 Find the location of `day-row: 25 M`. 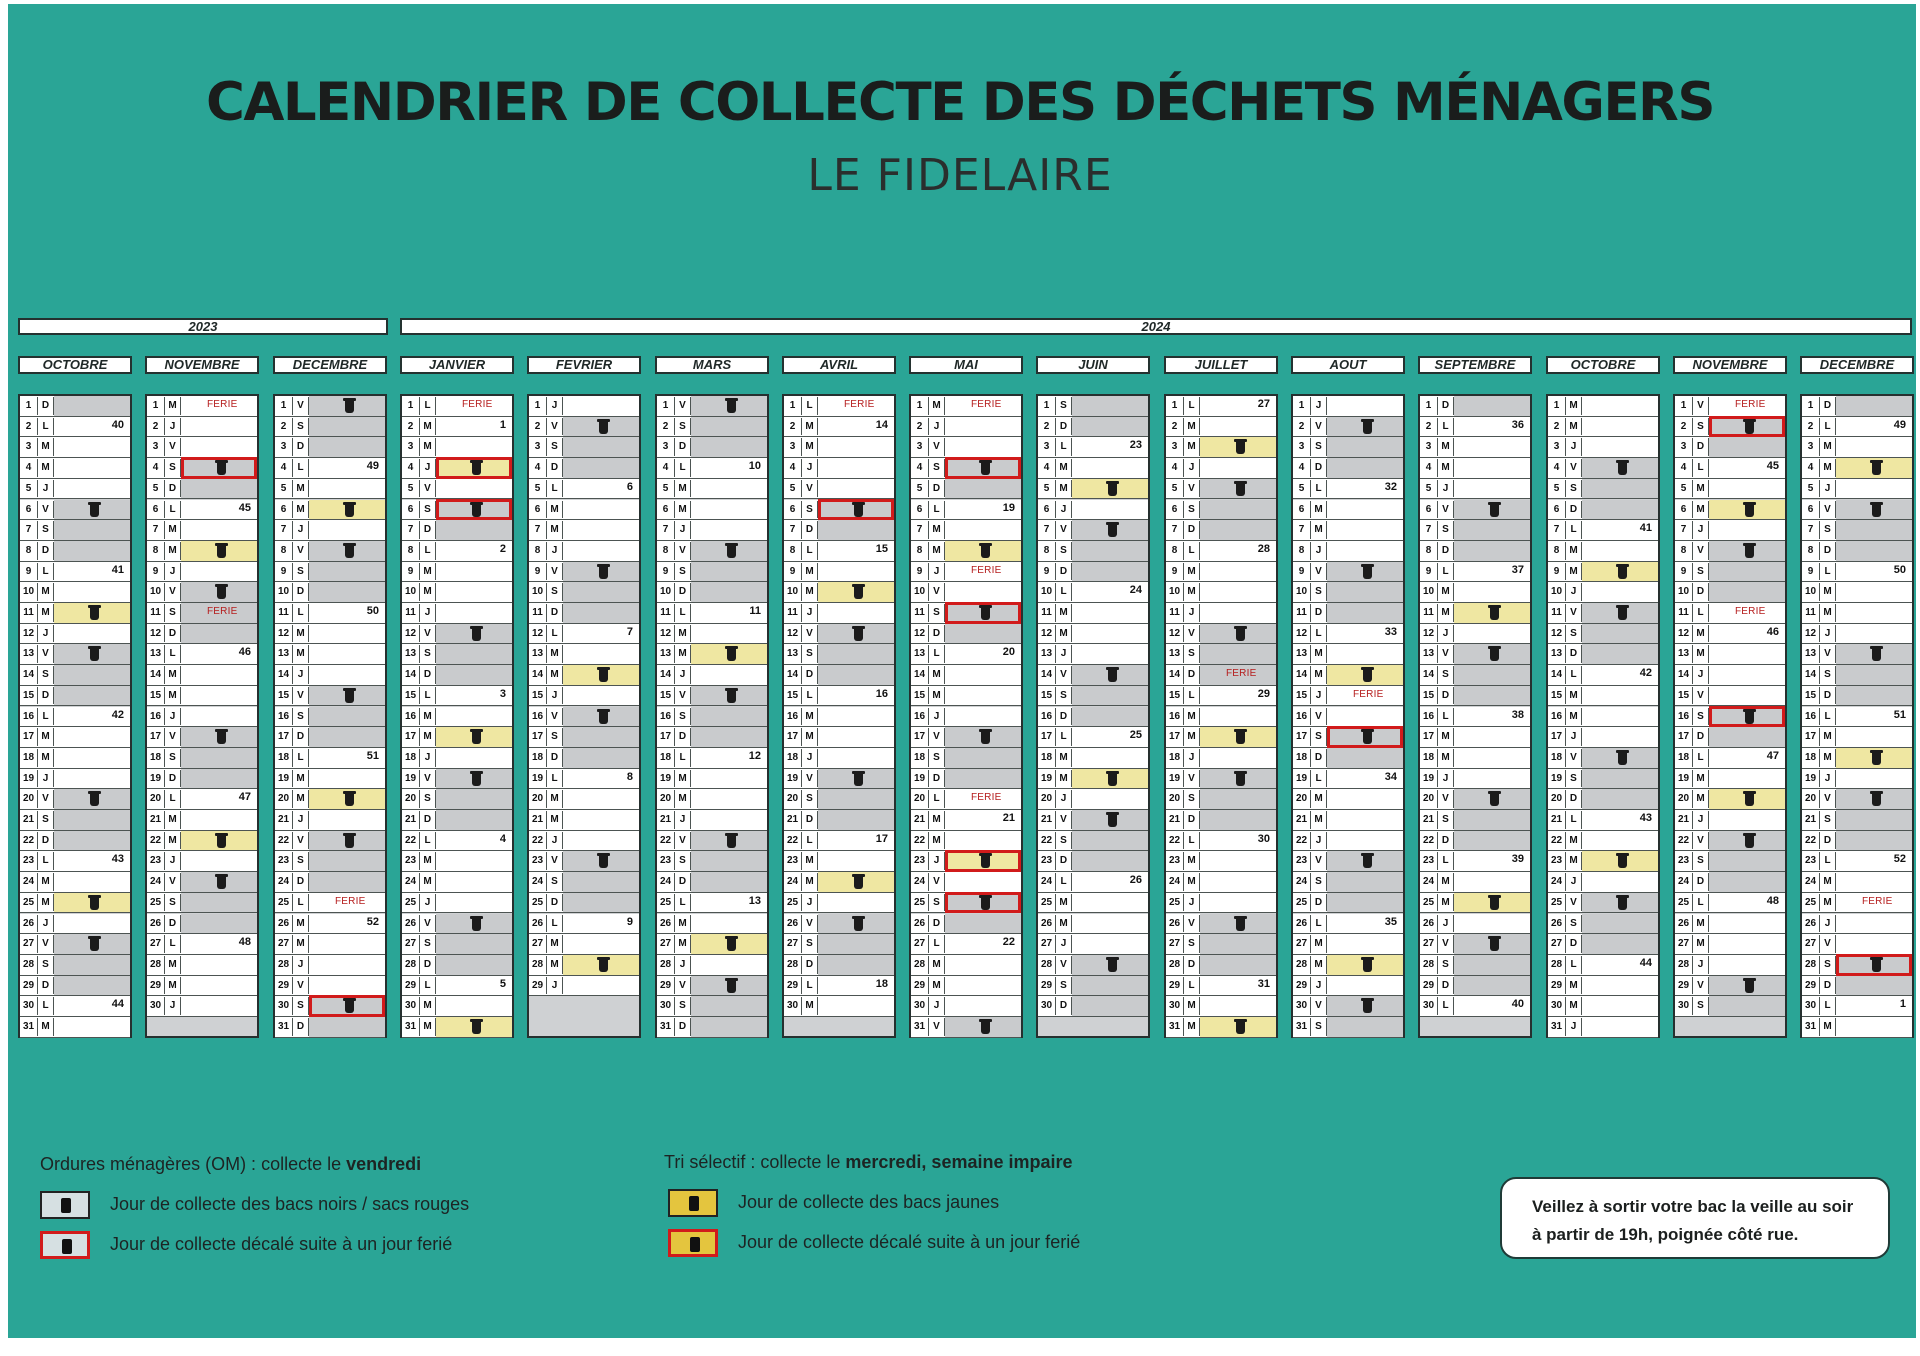

day-row: 25 M is located at coordinates (1093, 903).